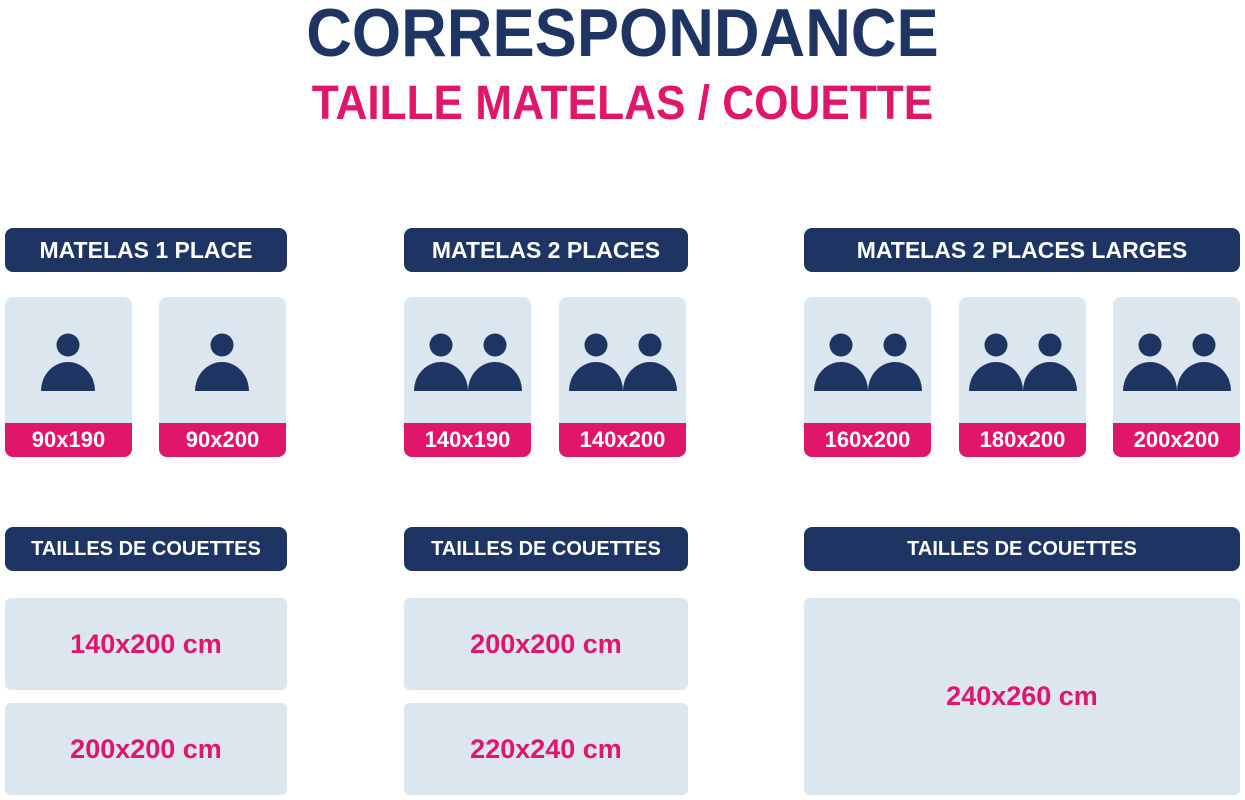 This screenshot has width=1245, height=800. What do you see at coordinates (1022, 696) in the screenshot?
I see `duvet-size: 240x260 cm` at bounding box center [1022, 696].